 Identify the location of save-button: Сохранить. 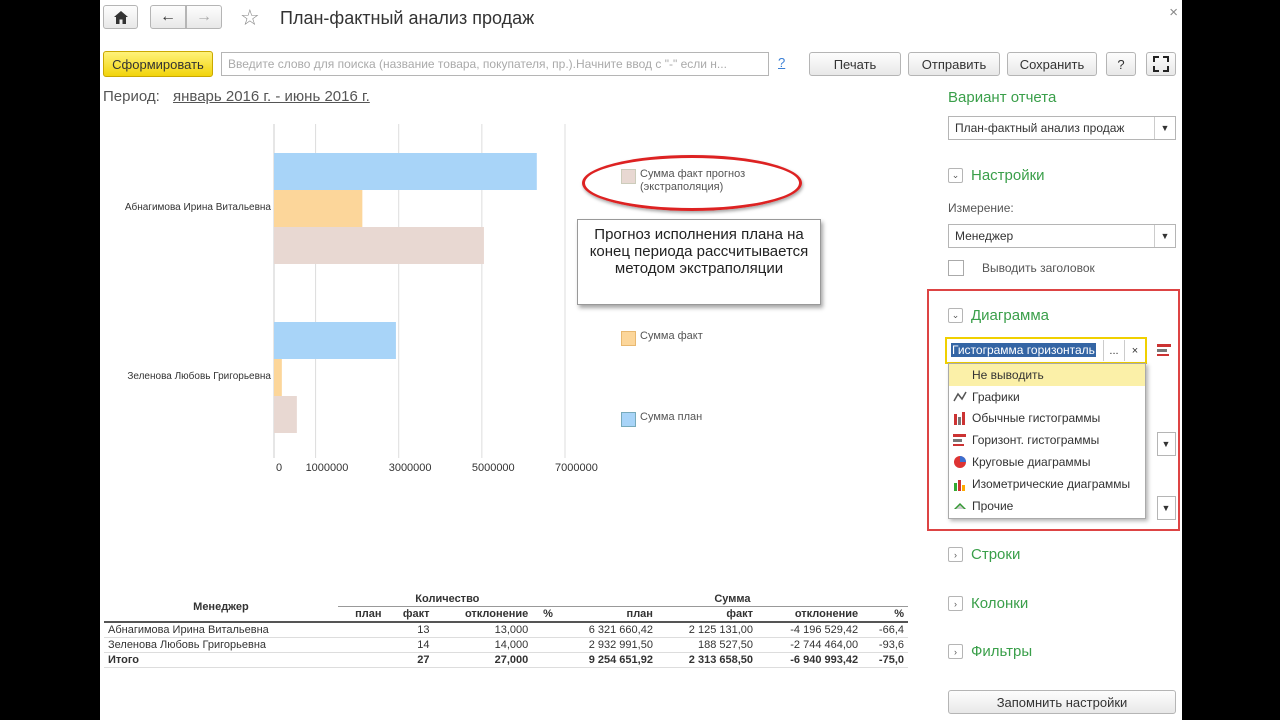
(1052, 64).